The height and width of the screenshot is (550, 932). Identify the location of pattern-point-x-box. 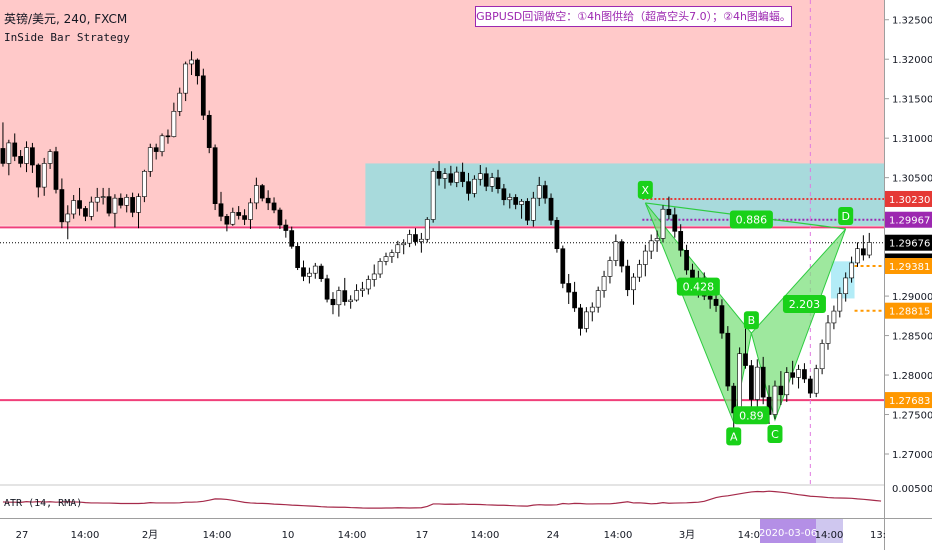
(645, 189).